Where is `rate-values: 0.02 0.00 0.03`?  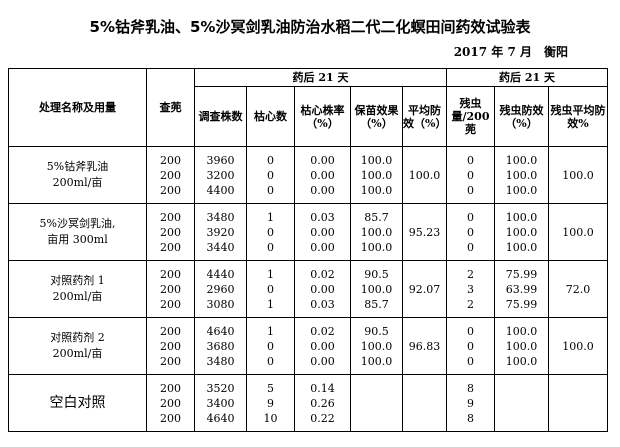 rate-values: 0.02 0.00 0.03 is located at coordinates (322, 289).